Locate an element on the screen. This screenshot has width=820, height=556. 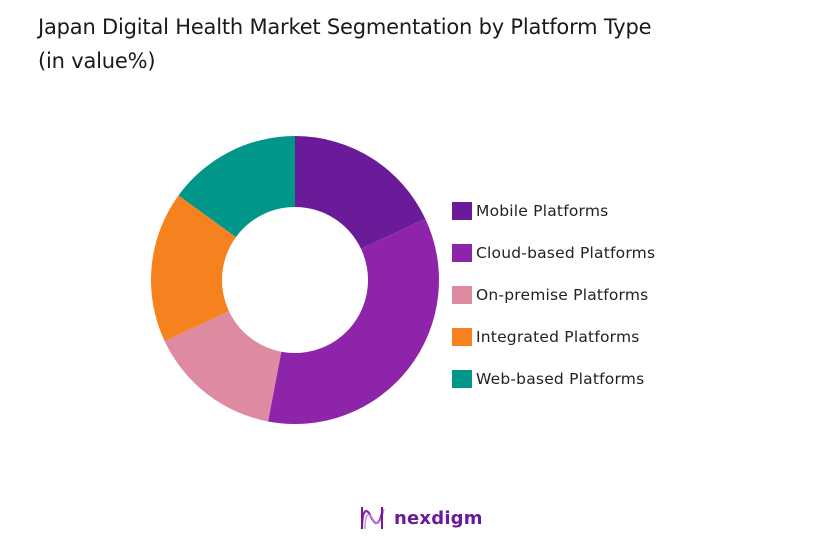
legend-label: On-premise Platforms is located at coordinates (562, 295).